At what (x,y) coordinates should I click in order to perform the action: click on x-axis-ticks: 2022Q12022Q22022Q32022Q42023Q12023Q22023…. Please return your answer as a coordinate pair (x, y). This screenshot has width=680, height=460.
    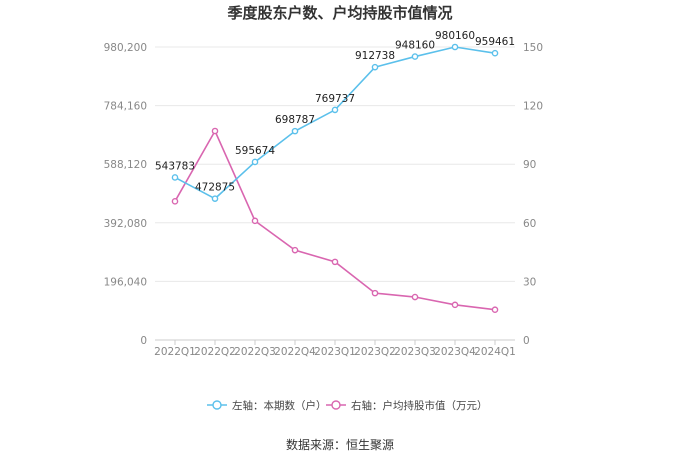
    Looking at the image, I should click on (335, 349).